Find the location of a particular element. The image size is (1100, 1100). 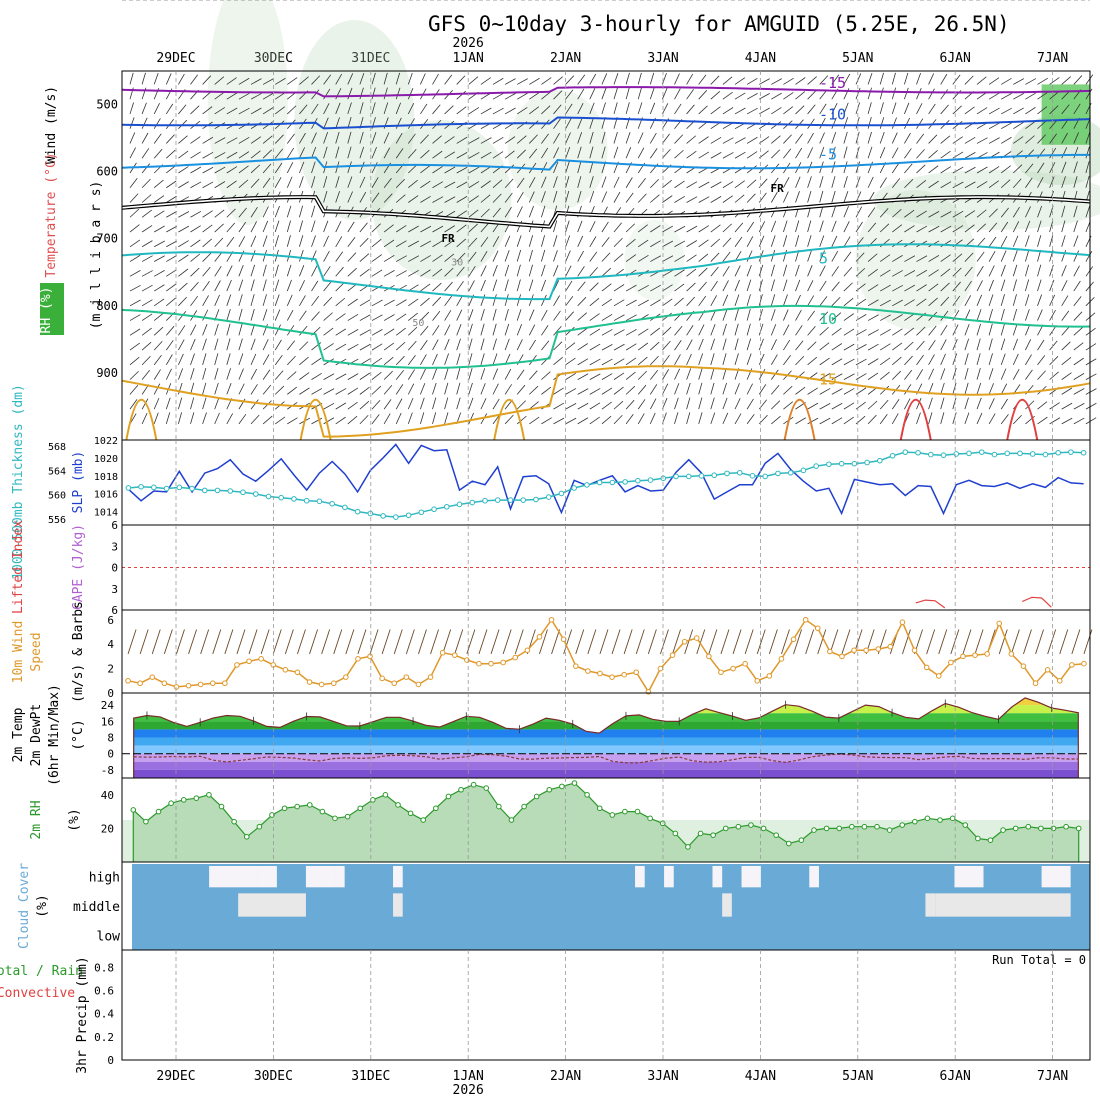

high-cloud-gap is located at coordinates (1056, 877).